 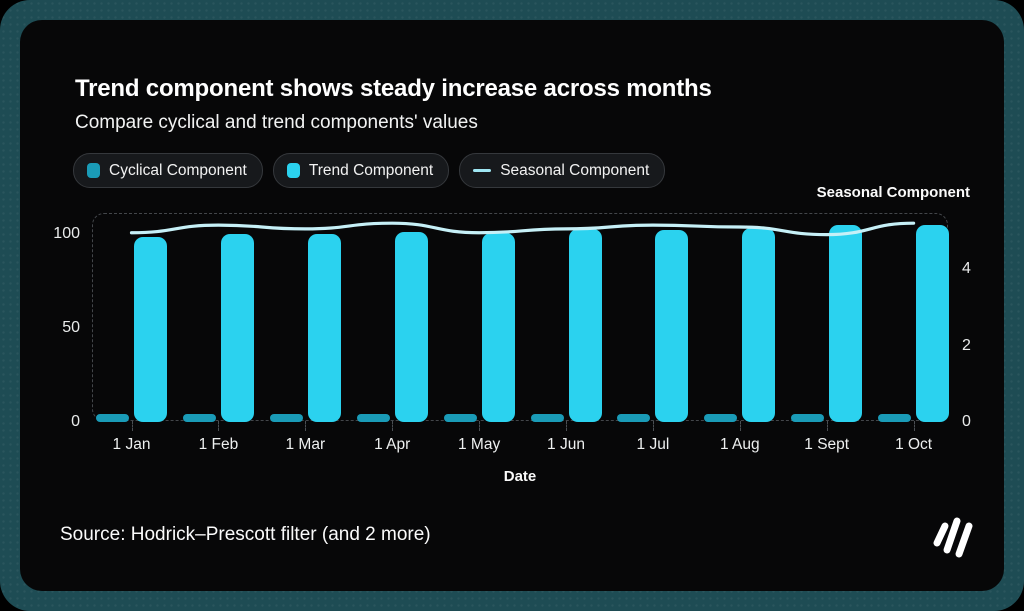 I want to click on right-axis-tick-label: 2, so click(x=966, y=345).